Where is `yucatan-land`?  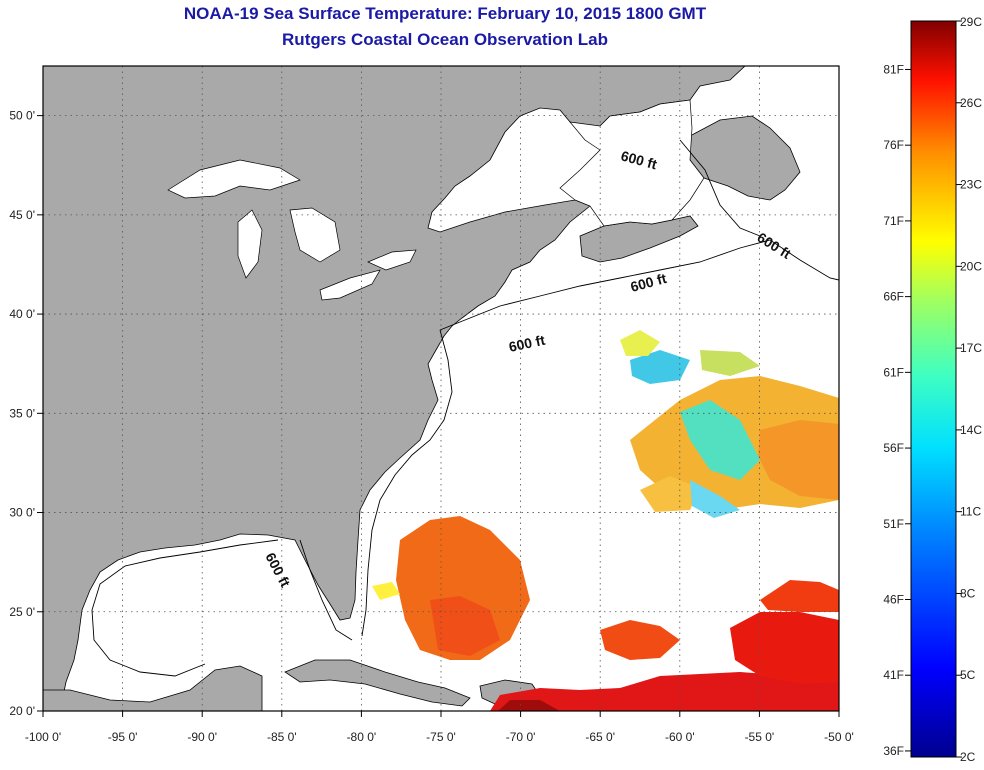 yucatan-land is located at coordinates (153, 688).